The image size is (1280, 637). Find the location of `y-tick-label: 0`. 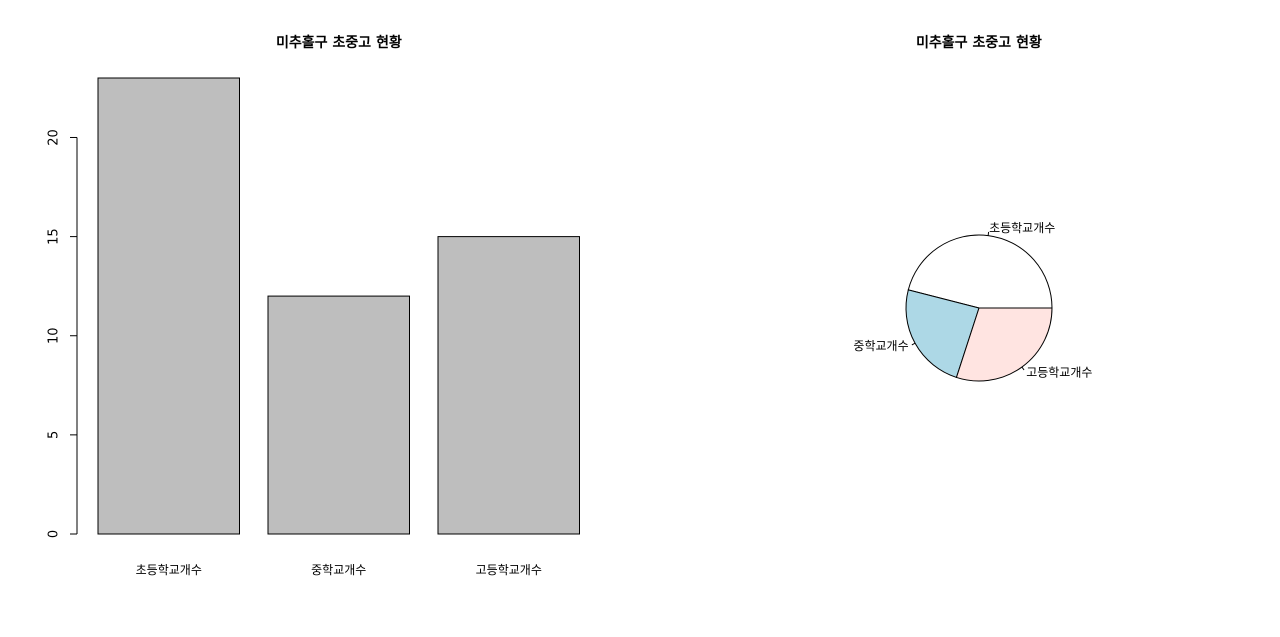

y-tick-label: 0 is located at coordinates (54, 534).